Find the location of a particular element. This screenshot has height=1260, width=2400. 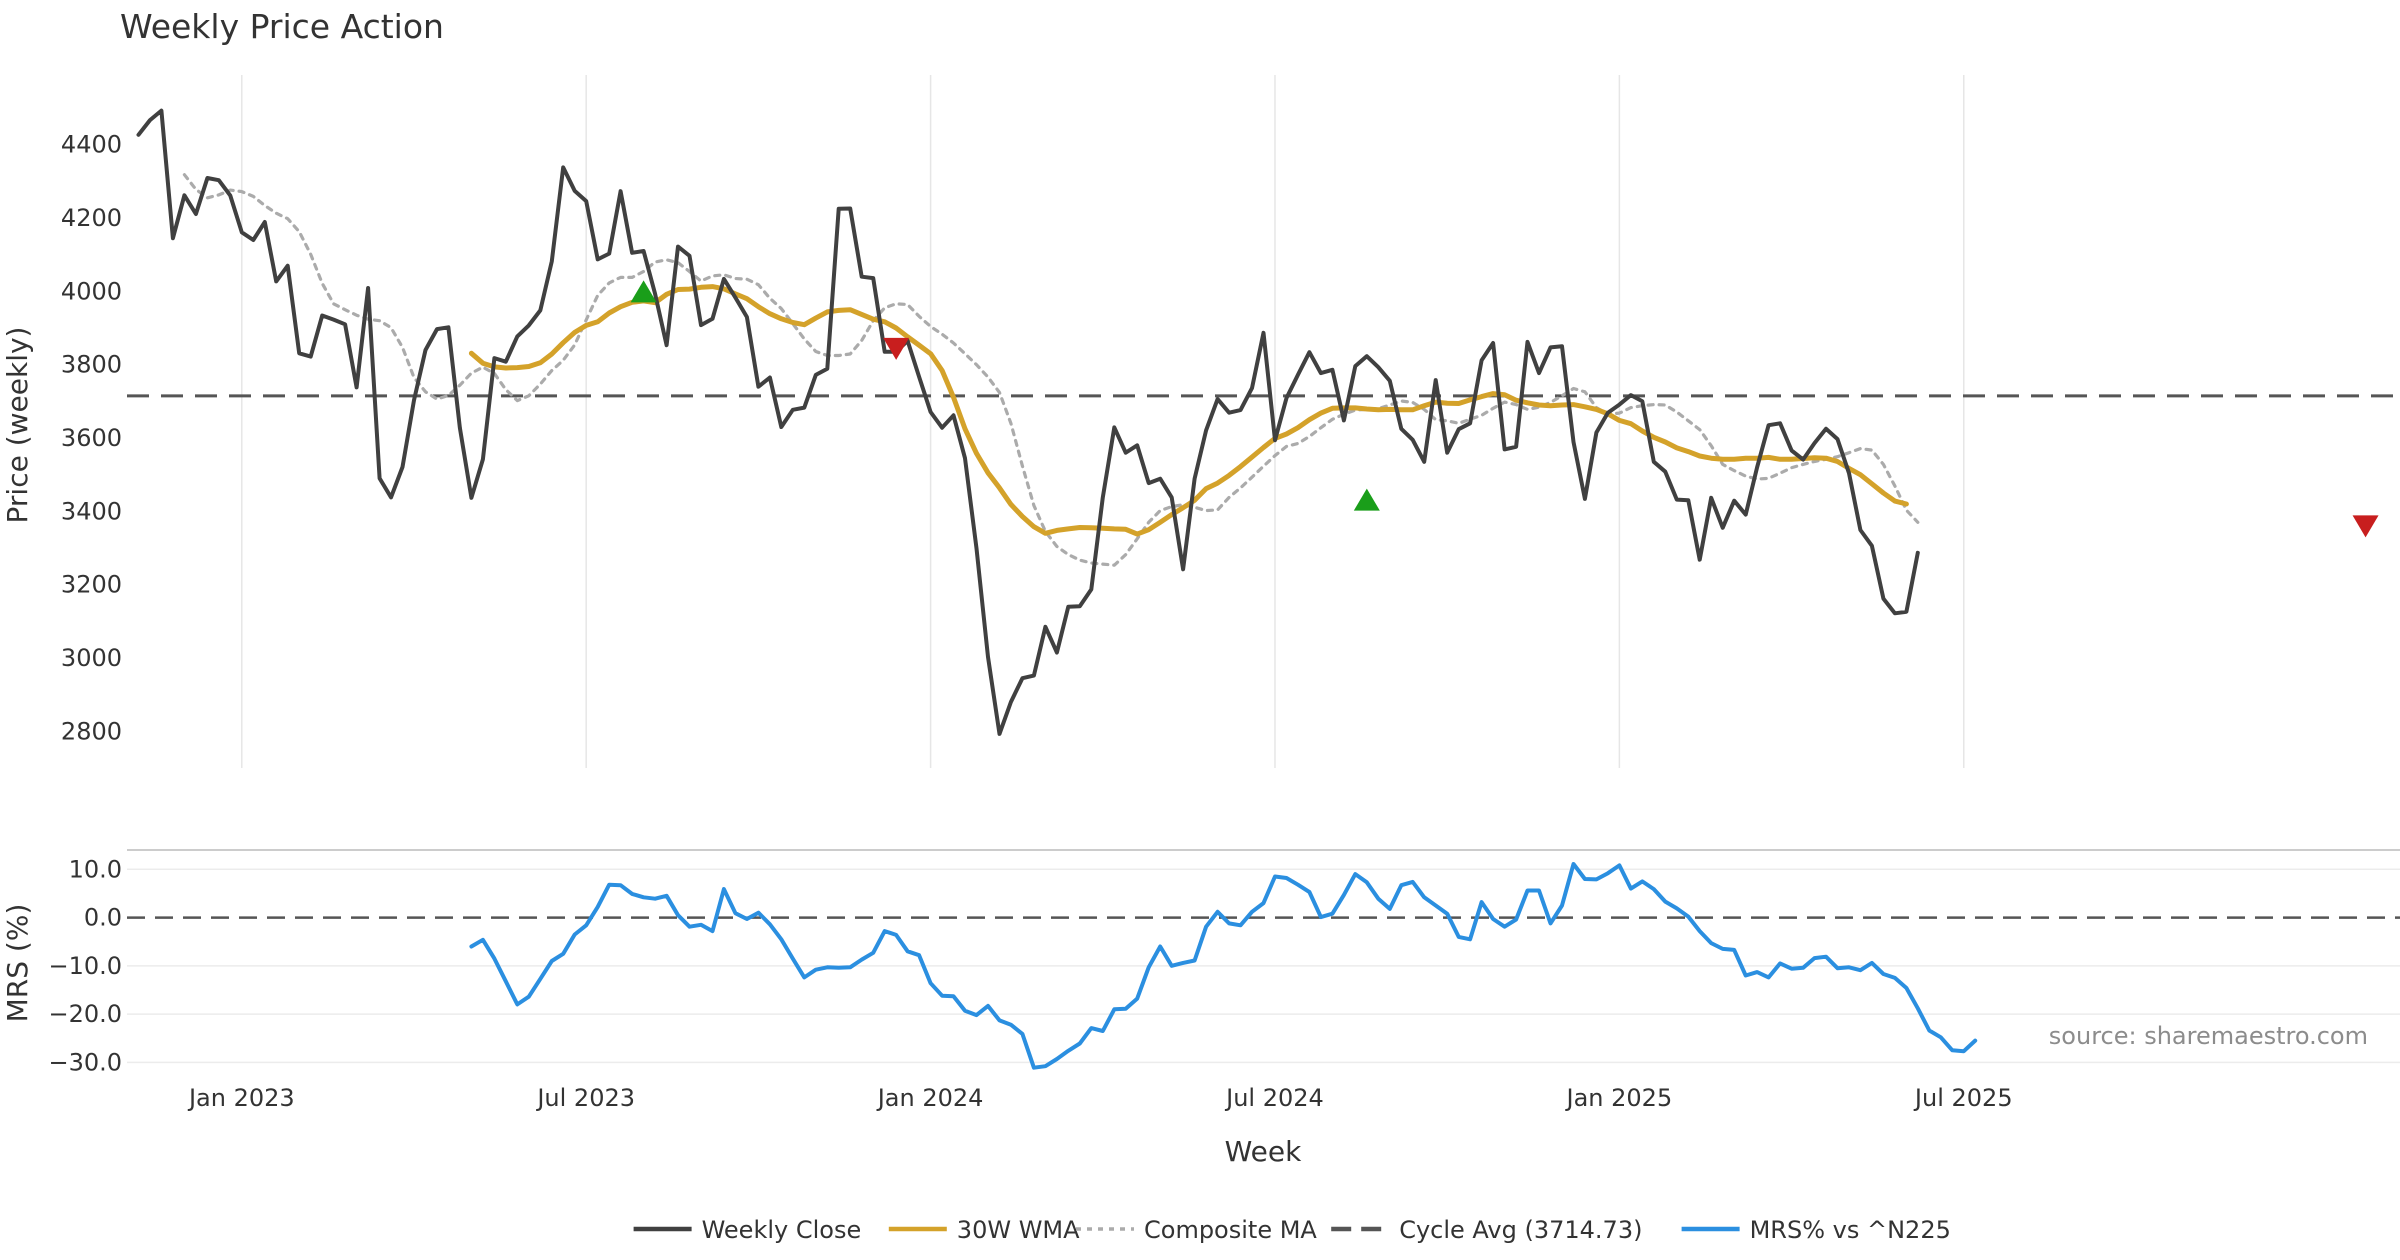

mrs-y-tick-label: −10.0 is located at coordinates (85, 966).